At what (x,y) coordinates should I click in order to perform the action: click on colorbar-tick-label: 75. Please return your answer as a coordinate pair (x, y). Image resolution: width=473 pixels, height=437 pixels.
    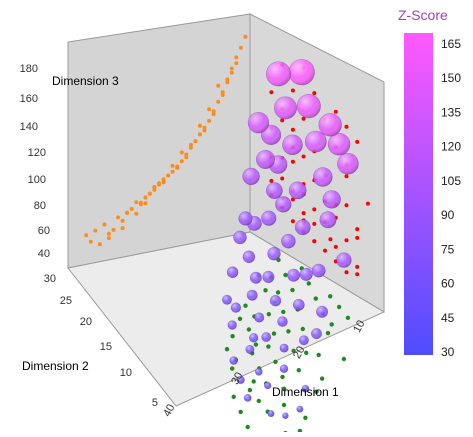
    Looking at the image, I should click on (448, 249).